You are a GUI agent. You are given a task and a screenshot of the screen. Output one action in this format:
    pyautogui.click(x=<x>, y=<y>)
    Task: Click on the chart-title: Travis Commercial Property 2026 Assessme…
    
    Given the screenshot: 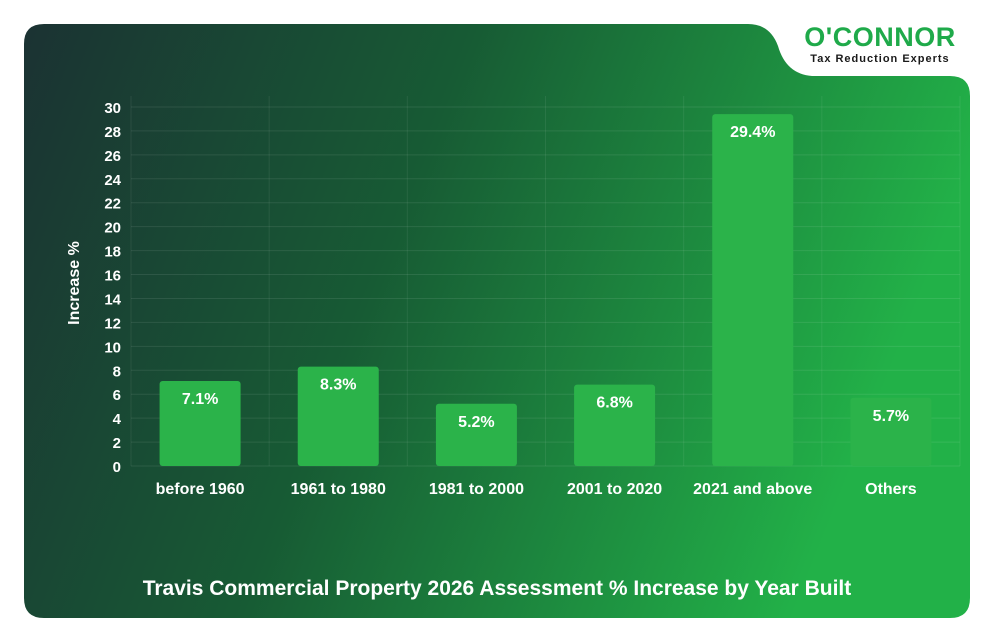 What is the action you would take?
    pyautogui.click(x=497, y=588)
    